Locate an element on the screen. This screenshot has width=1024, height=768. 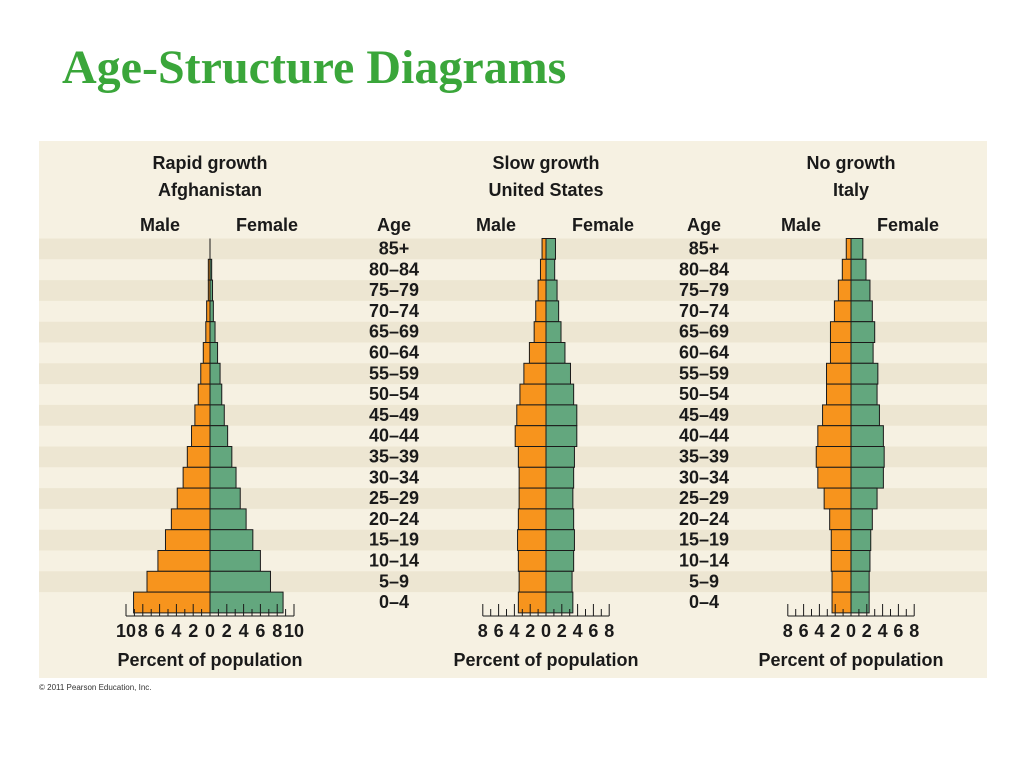
age-group-label: 55–59 is located at coordinates (704, 373).